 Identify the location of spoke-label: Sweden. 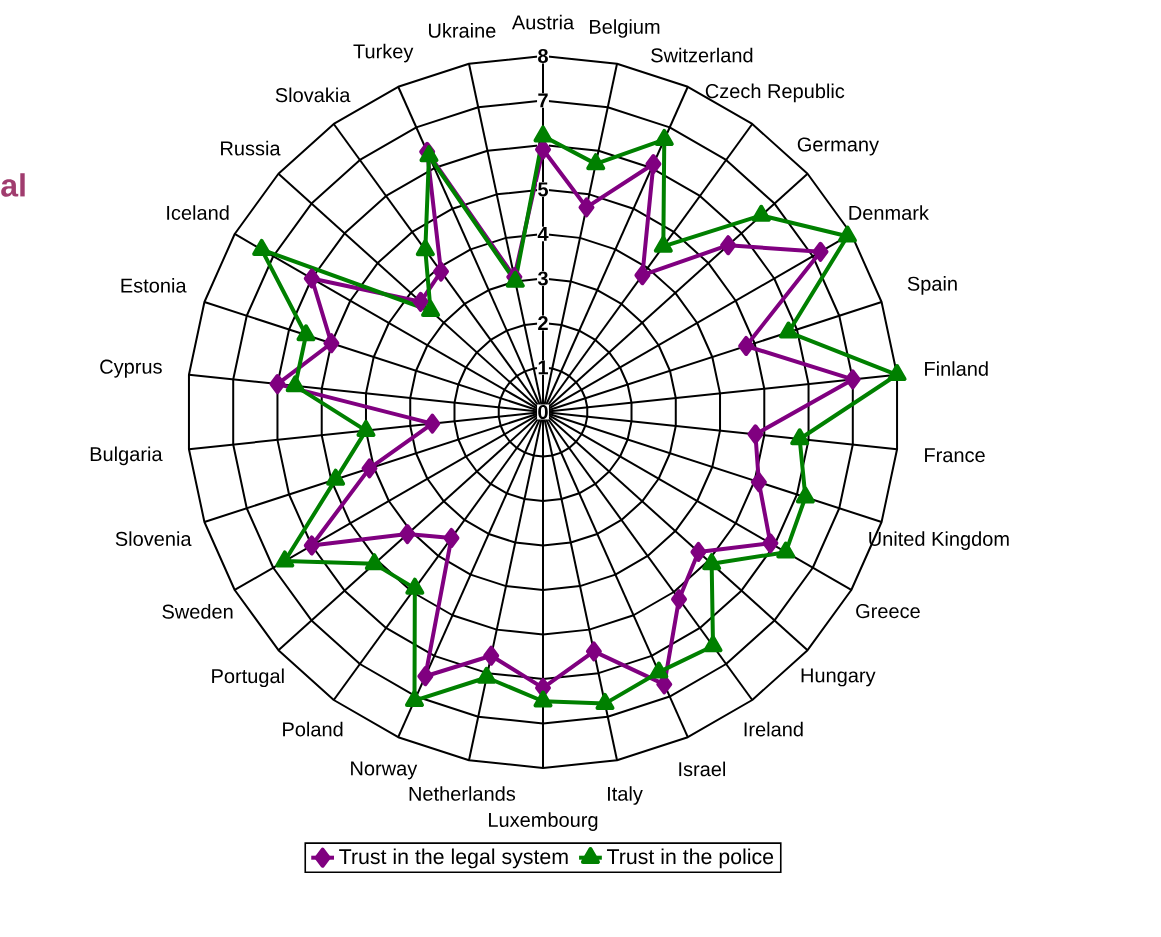
(197, 611).